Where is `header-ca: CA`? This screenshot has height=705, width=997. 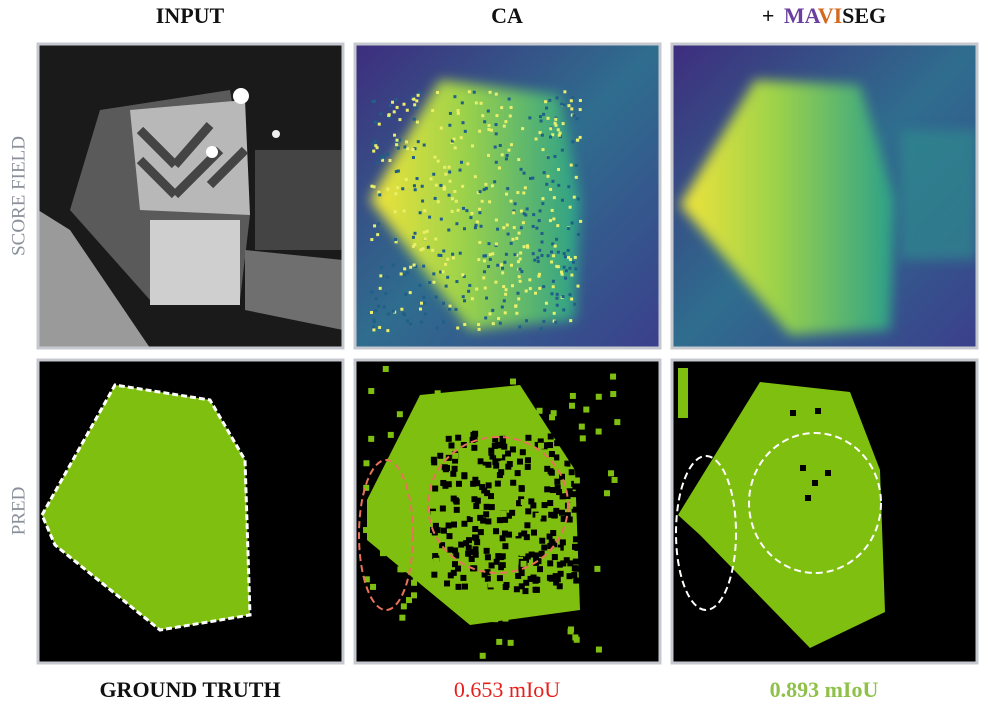 header-ca: CA is located at coordinates (507, 15).